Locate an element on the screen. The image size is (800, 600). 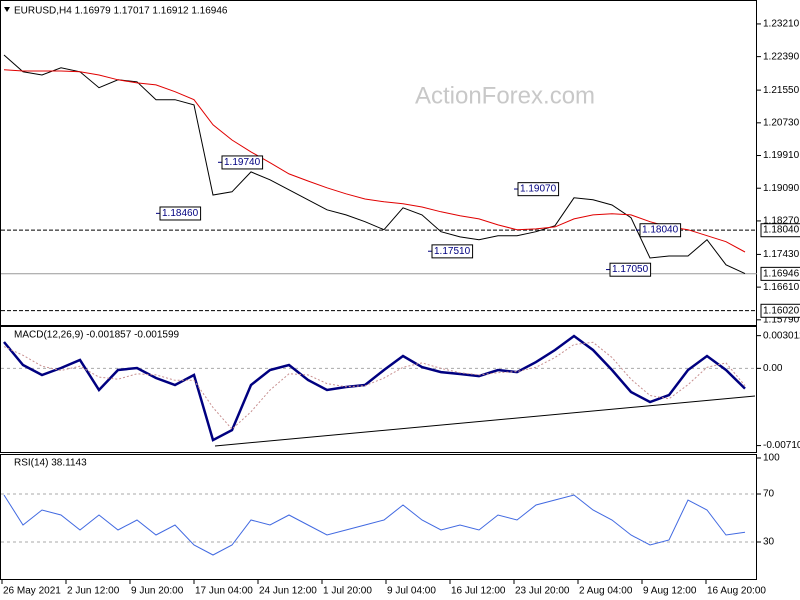
y-tick-label: 1.16610 is located at coordinates (781, 287).